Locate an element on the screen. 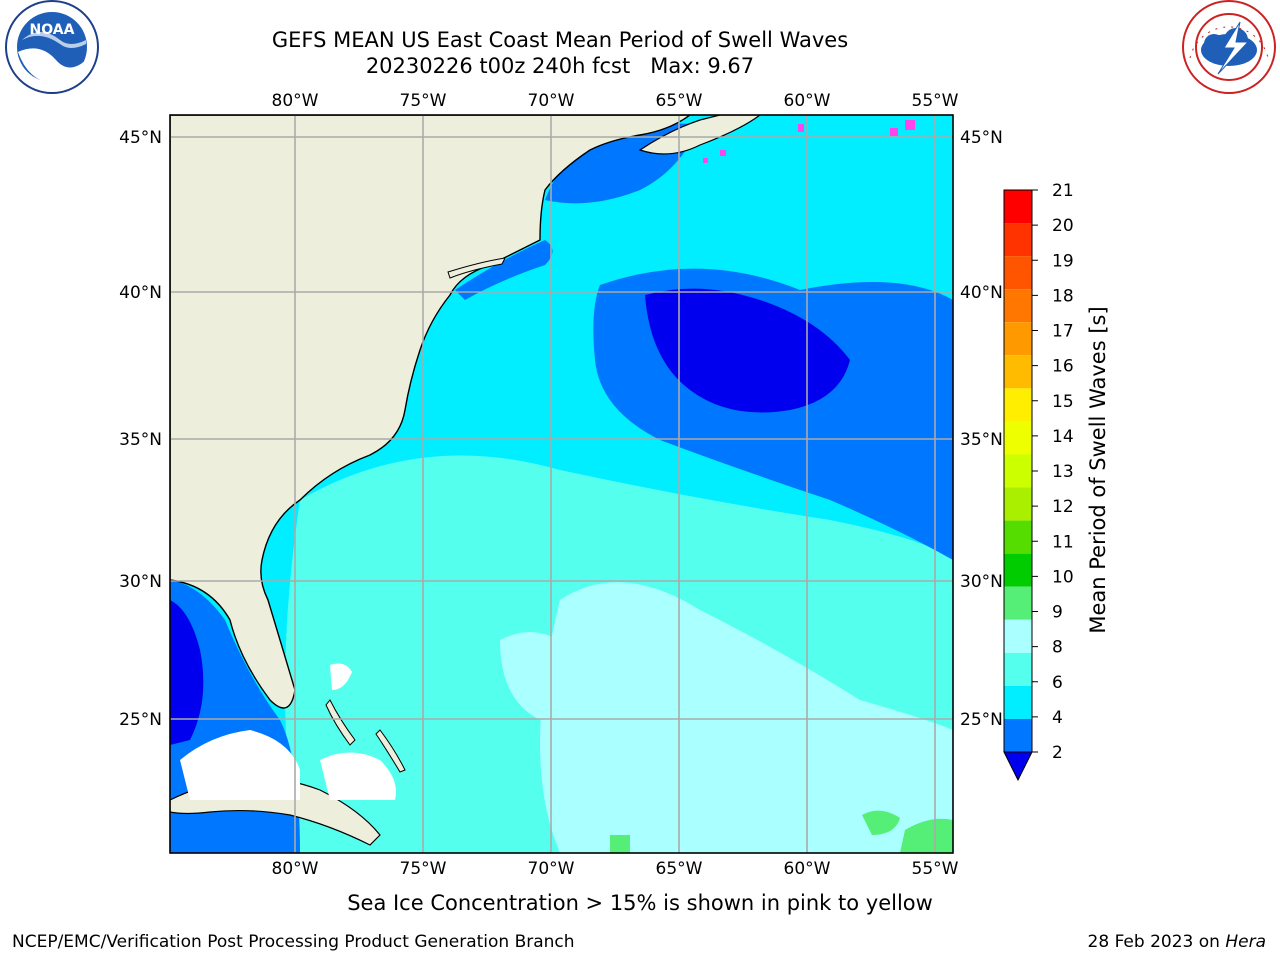 The image size is (1280, 960). nws-logo is located at coordinates (1229, 47).